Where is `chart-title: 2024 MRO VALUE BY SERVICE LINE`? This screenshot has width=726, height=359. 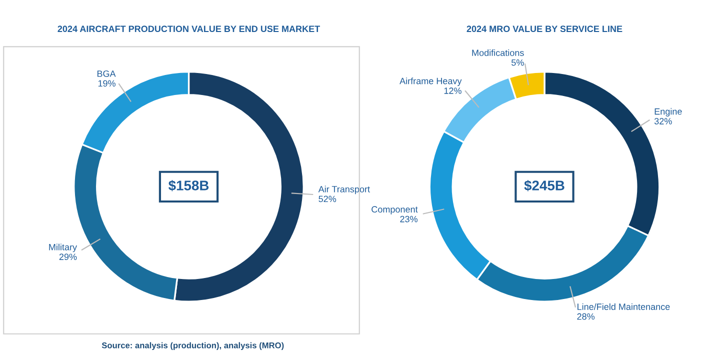 chart-title: 2024 MRO VALUE BY SERVICE LINE is located at coordinates (544, 29).